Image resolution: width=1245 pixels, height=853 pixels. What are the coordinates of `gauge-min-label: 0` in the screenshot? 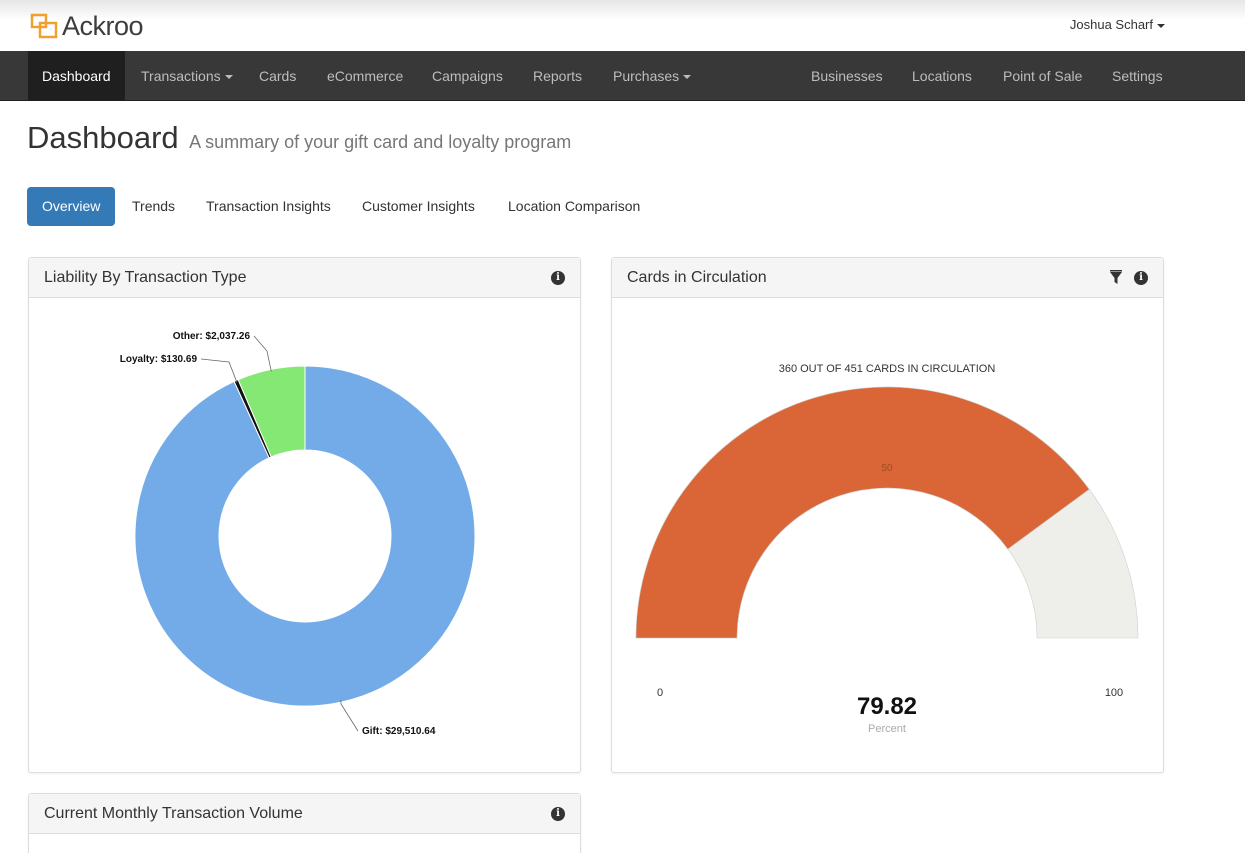 It's located at (660, 693).